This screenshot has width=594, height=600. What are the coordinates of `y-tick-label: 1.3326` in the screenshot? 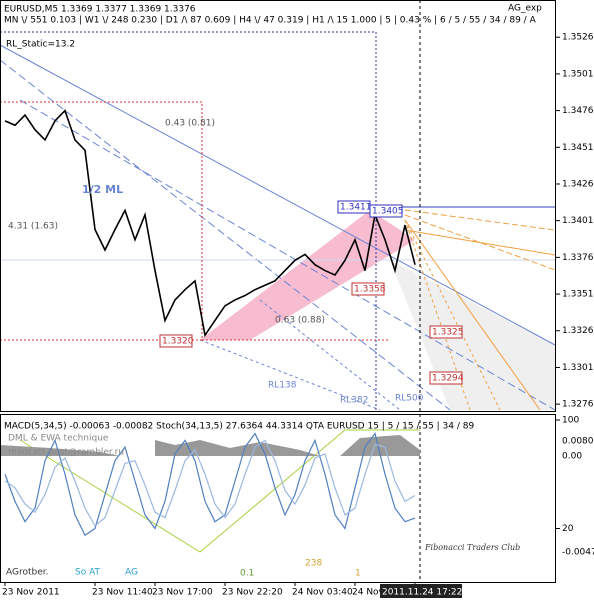 It's located at (578, 331).